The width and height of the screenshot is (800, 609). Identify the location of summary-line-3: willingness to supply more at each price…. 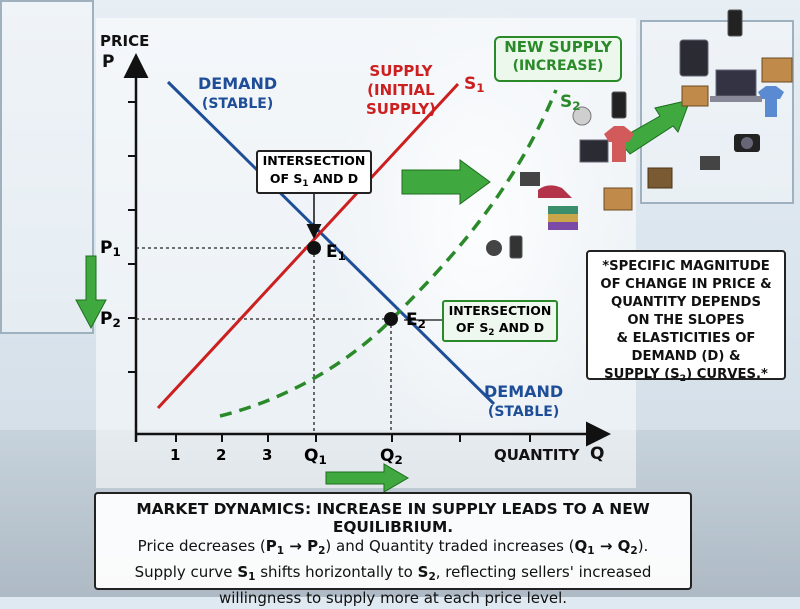
(393, 598).